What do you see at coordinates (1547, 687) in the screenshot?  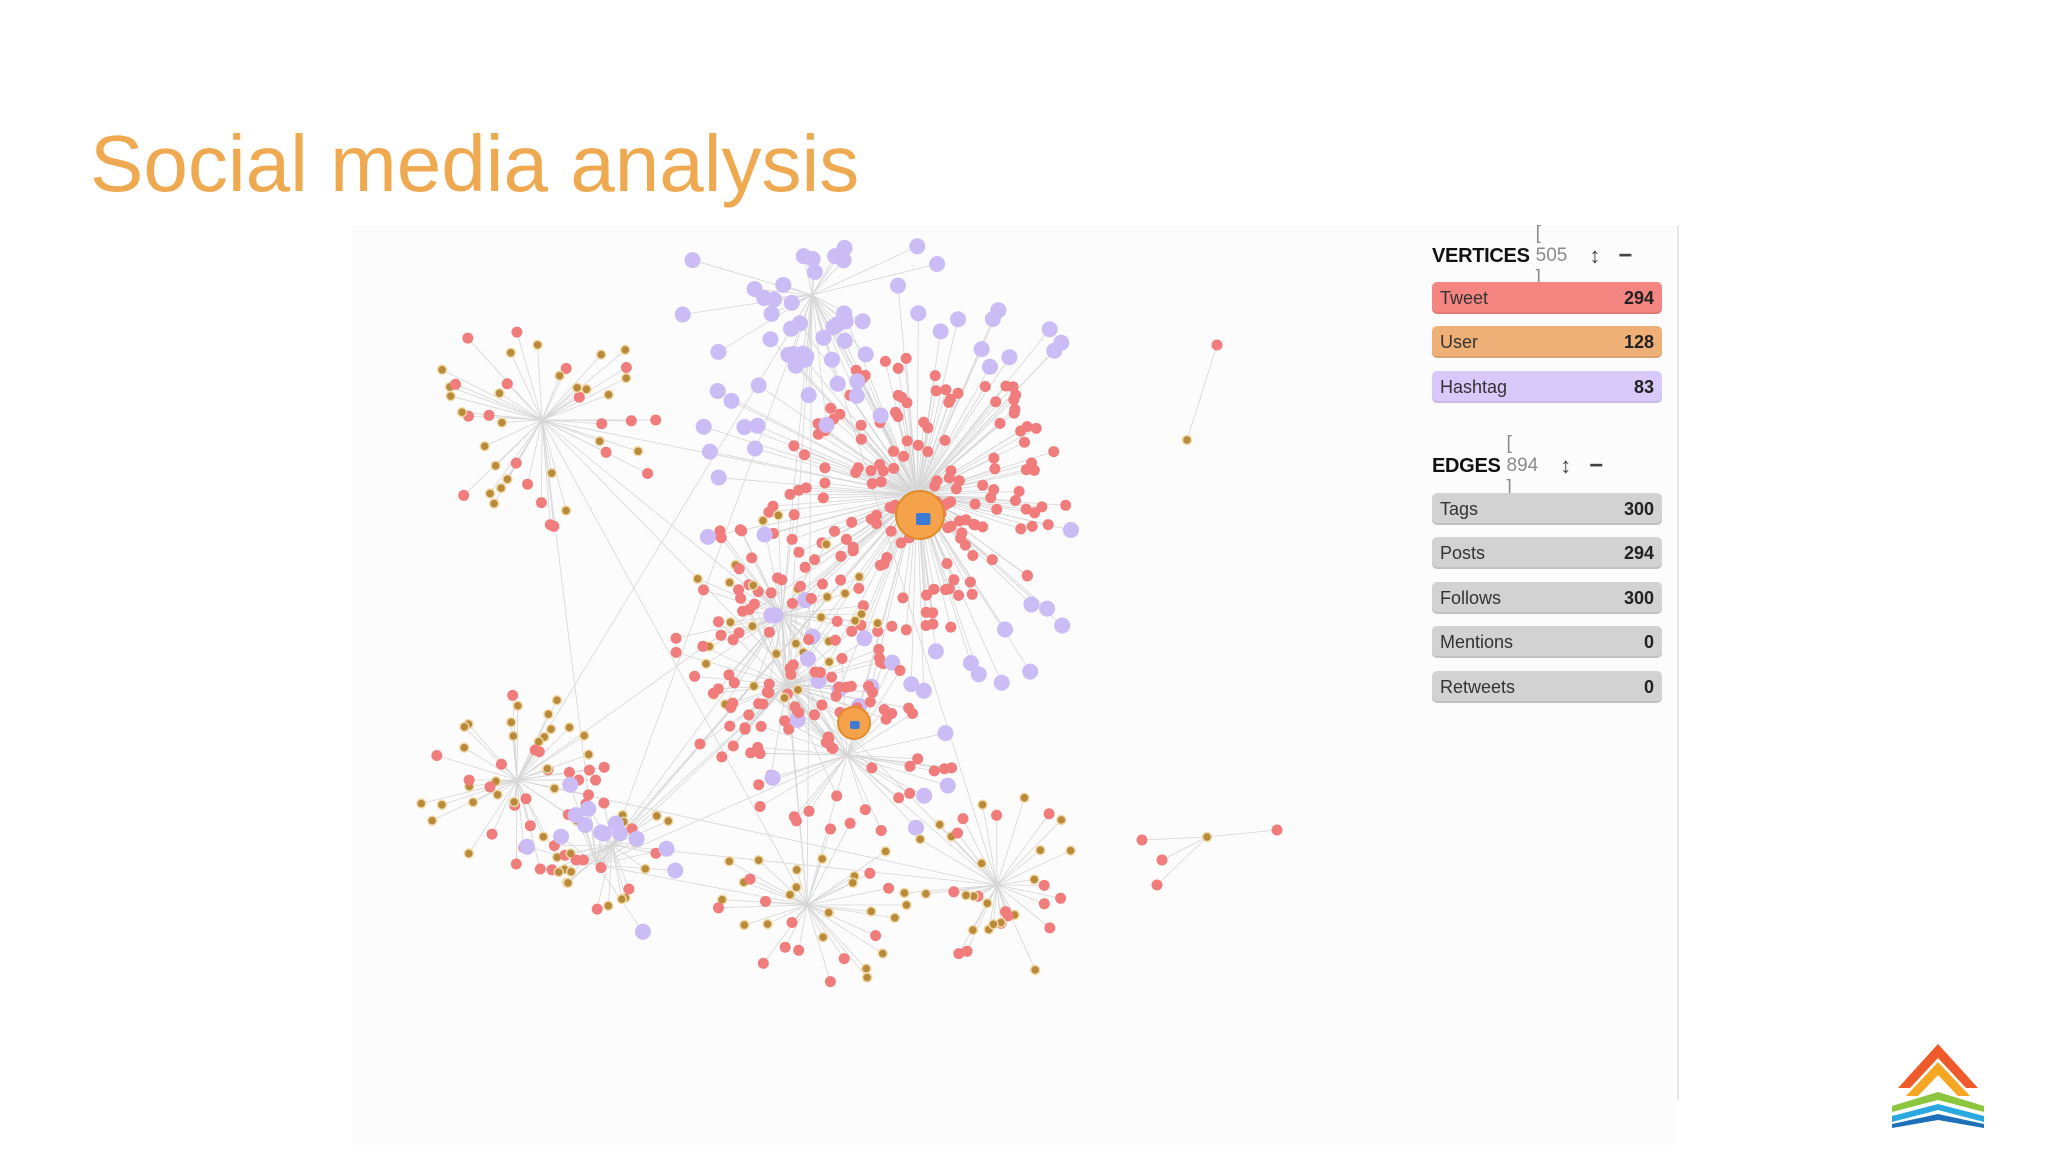 I see `edge-item-retweets: Retweets 0` at bounding box center [1547, 687].